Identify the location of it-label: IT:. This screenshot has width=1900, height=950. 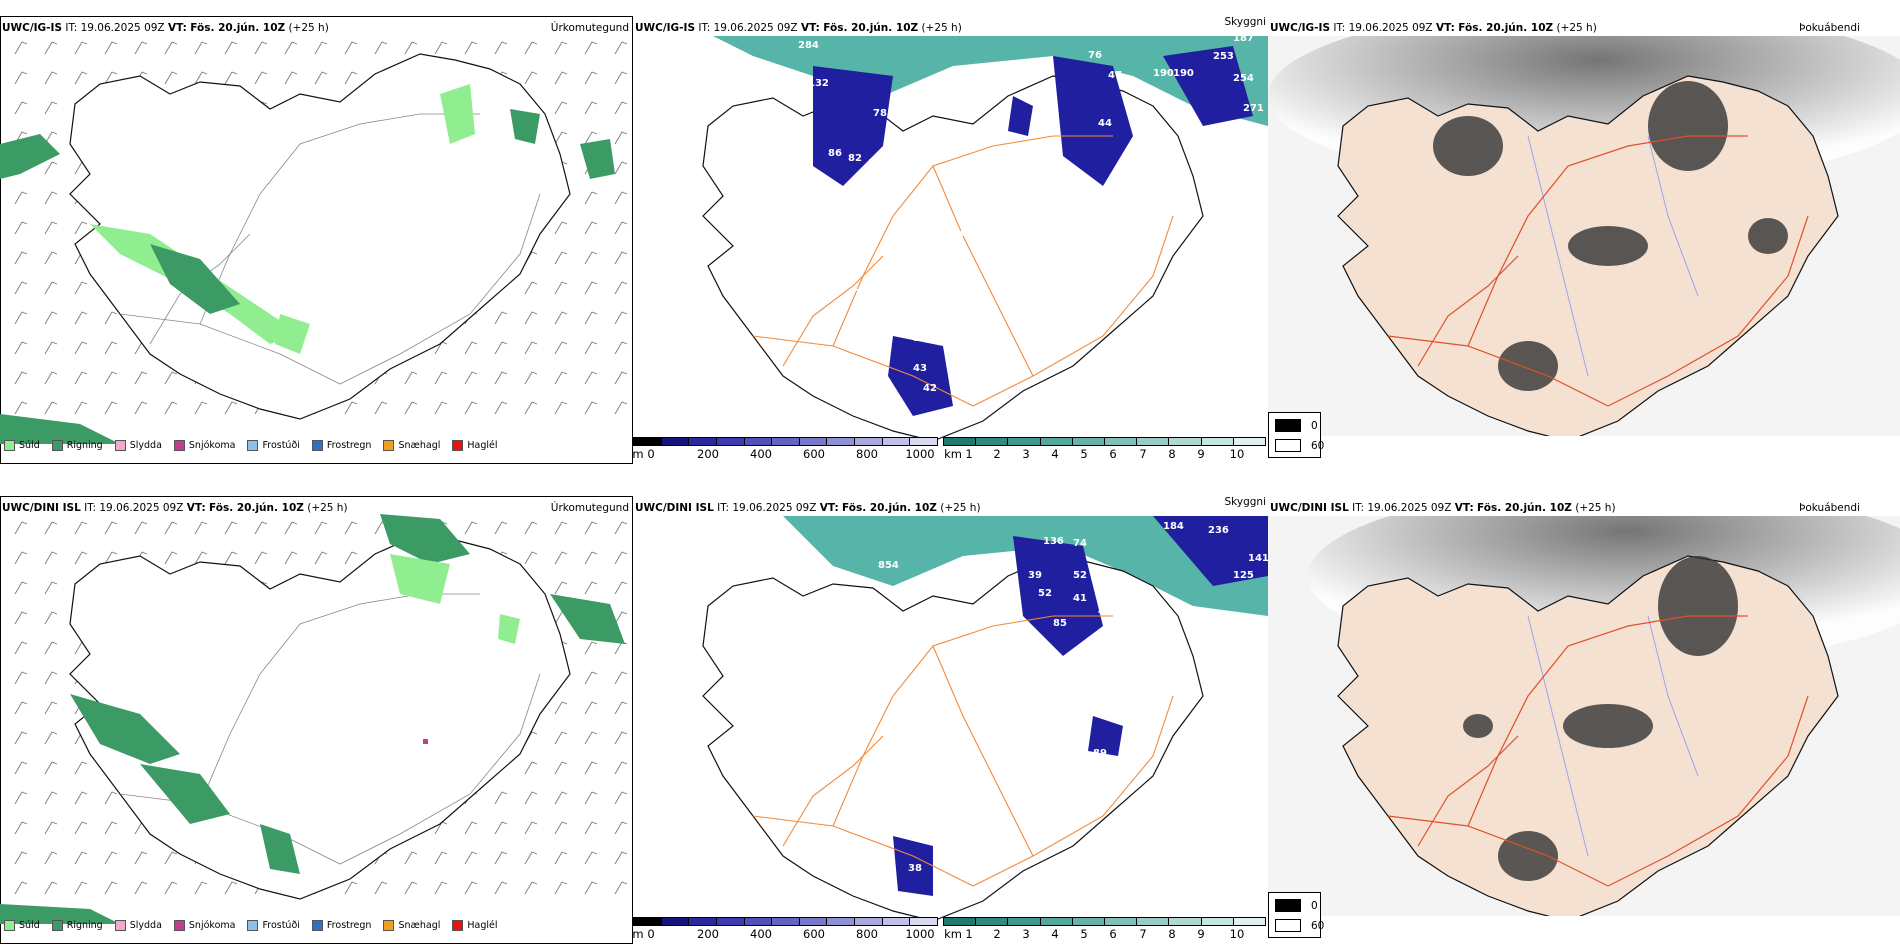
(1339, 28).